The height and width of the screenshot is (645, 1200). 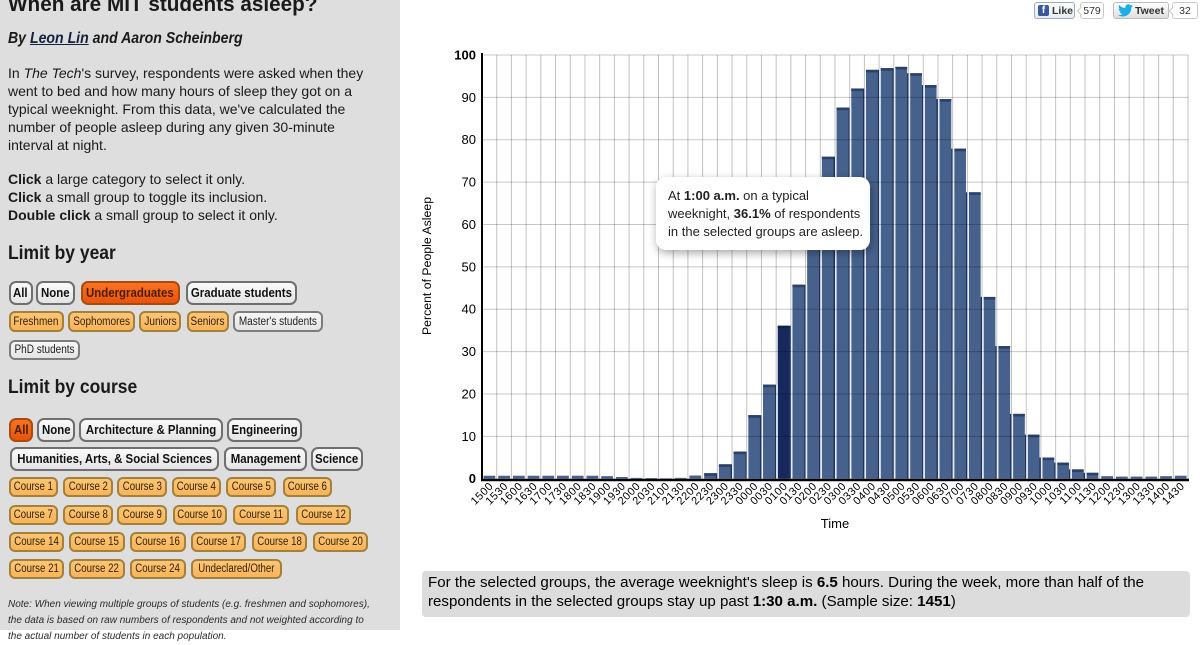 What do you see at coordinates (469, 266) in the screenshot?
I see `svg-text: 50` at bounding box center [469, 266].